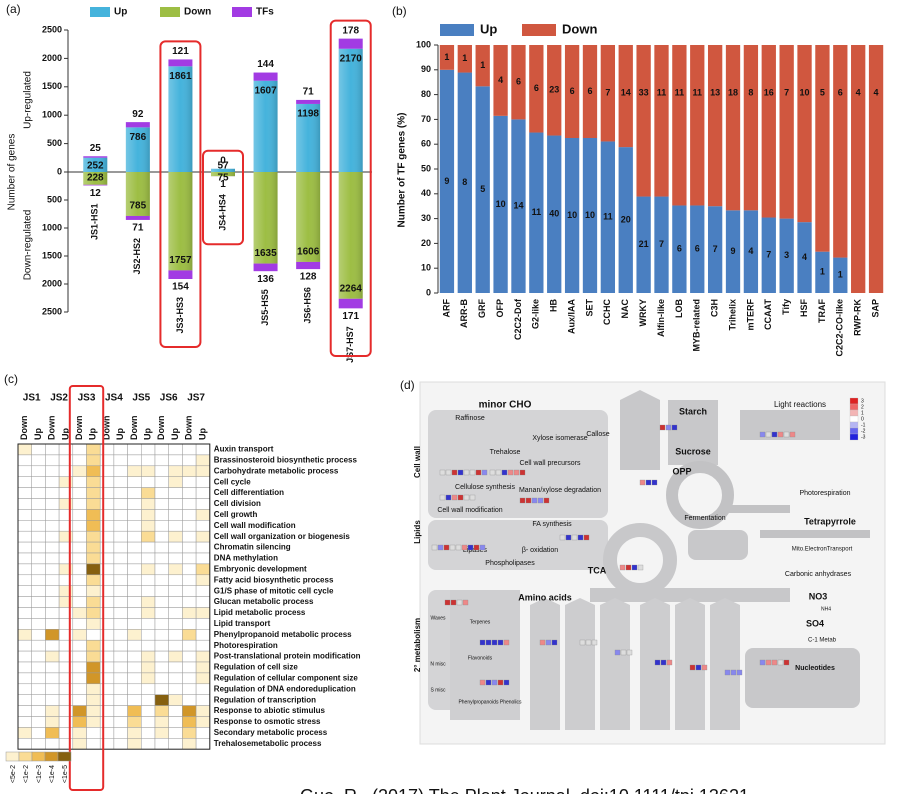 This screenshot has height=794, width=899. What do you see at coordinates (180, 51) in the screenshot?
I see `tf-value-label: 121` at bounding box center [180, 51].